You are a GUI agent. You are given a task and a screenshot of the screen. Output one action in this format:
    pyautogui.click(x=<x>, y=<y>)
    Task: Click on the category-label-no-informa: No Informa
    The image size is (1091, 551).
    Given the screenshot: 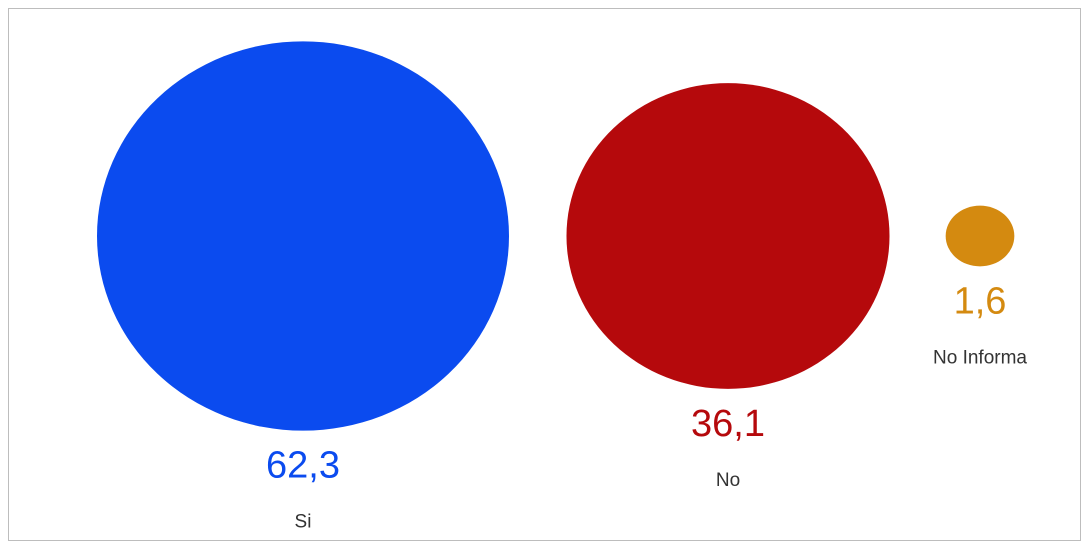 What is the action you would take?
    pyautogui.click(x=980, y=357)
    